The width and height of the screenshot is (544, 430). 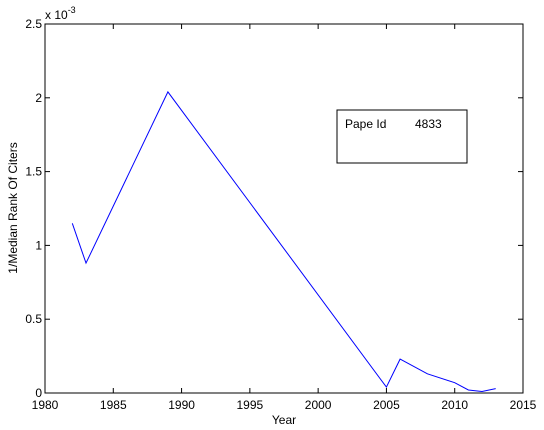 What do you see at coordinates (284, 420) in the screenshot?
I see `x-axis-label: Year` at bounding box center [284, 420].